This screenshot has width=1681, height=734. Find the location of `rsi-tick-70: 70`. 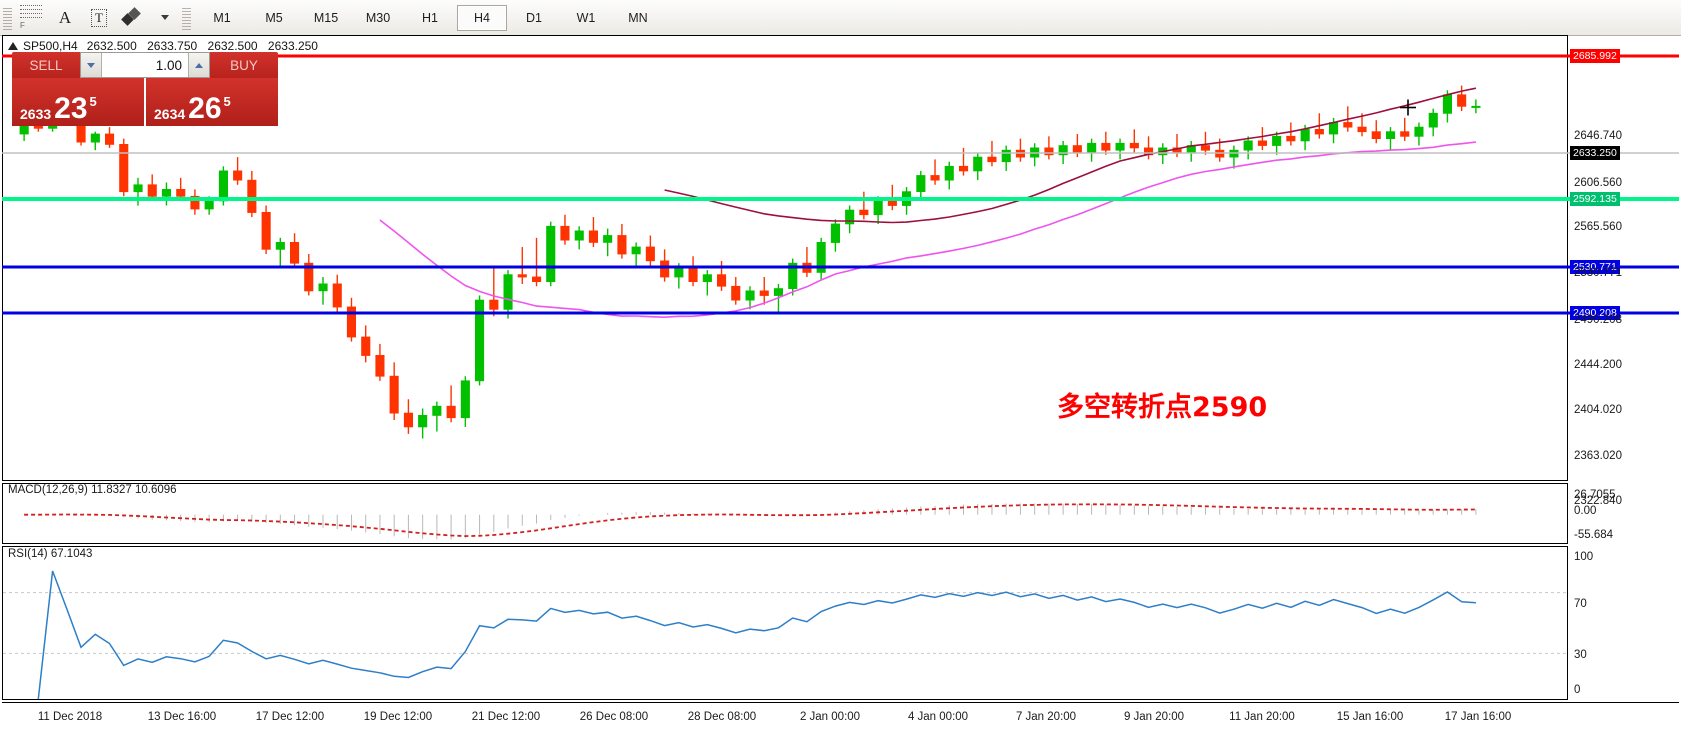

rsi-tick-70: 70 is located at coordinates (1580, 604).